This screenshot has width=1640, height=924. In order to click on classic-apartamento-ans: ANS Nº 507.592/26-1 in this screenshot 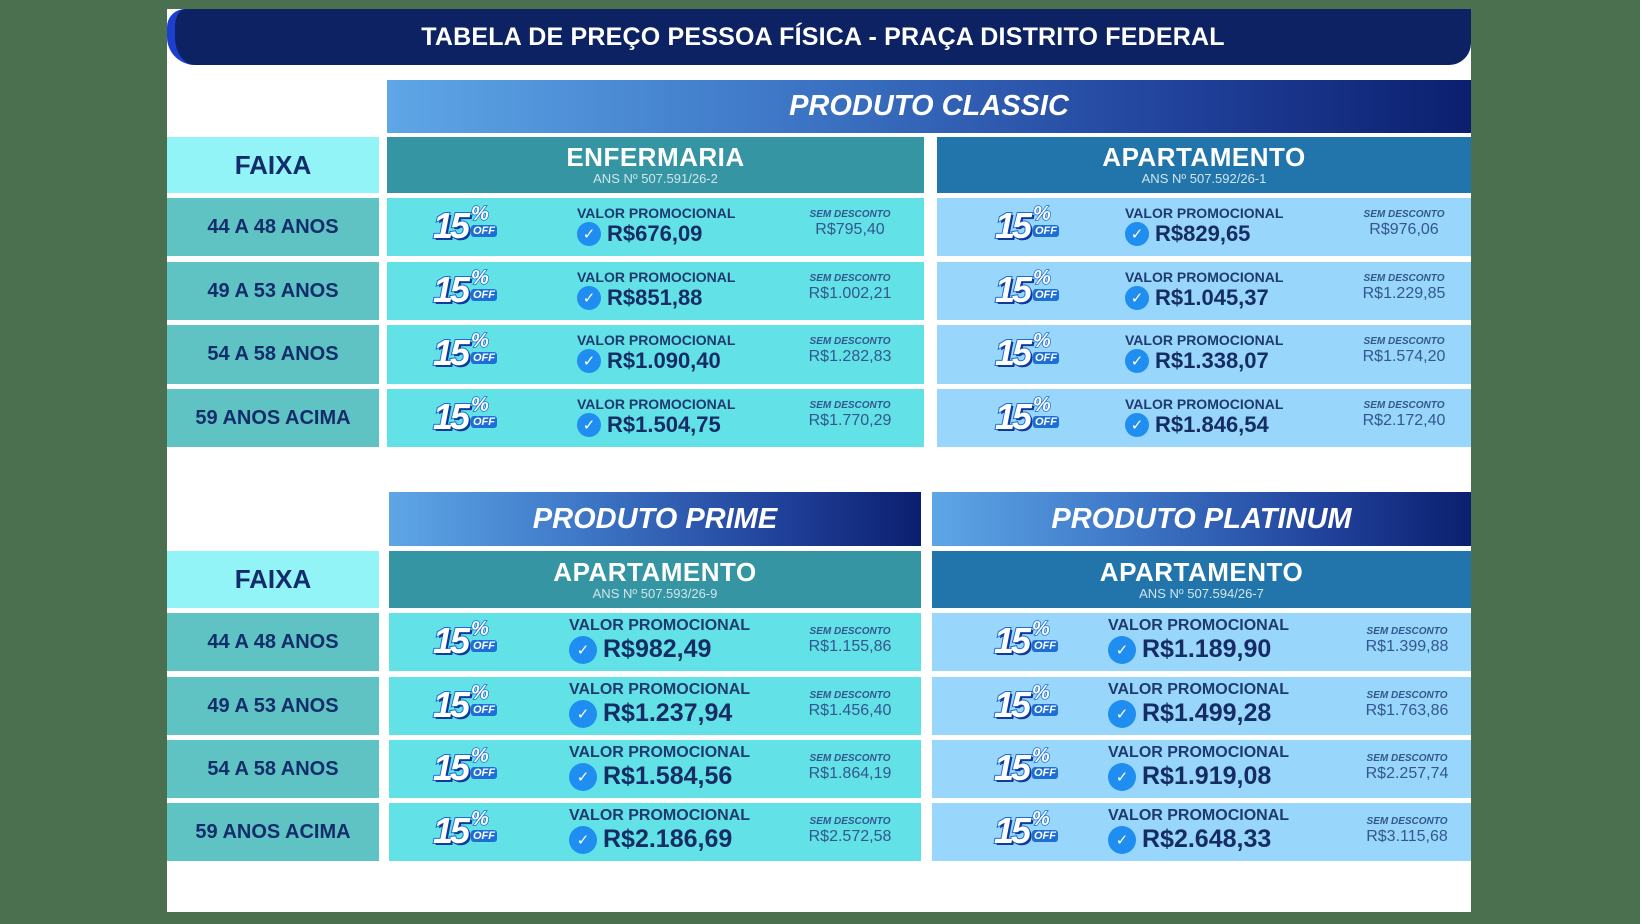, I will do `click(1204, 178)`.